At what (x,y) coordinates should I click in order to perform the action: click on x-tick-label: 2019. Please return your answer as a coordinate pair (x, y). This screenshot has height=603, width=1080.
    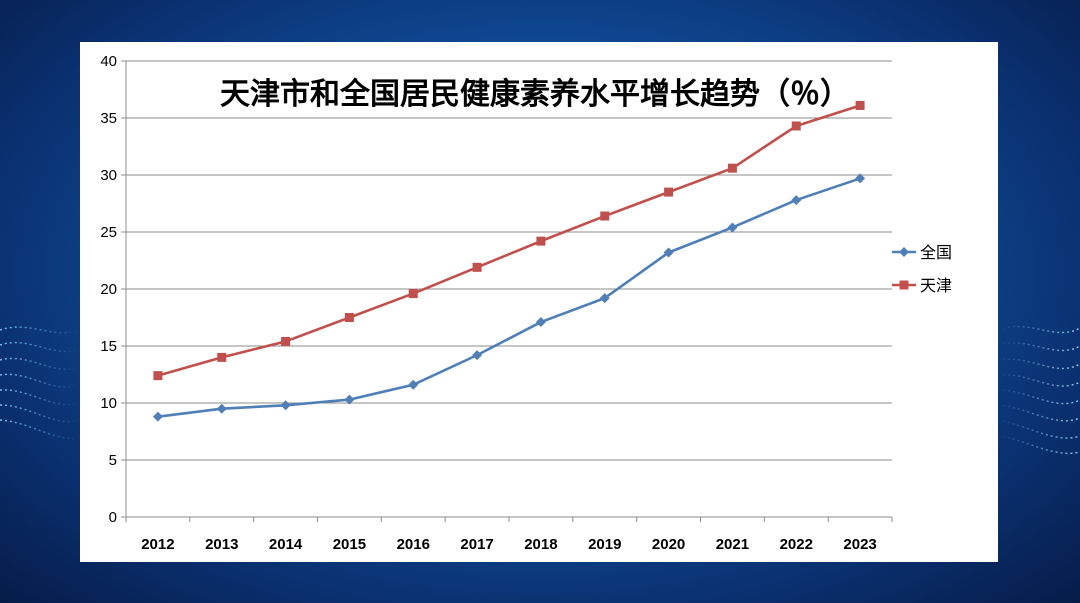
    Looking at the image, I should click on (604, 544).